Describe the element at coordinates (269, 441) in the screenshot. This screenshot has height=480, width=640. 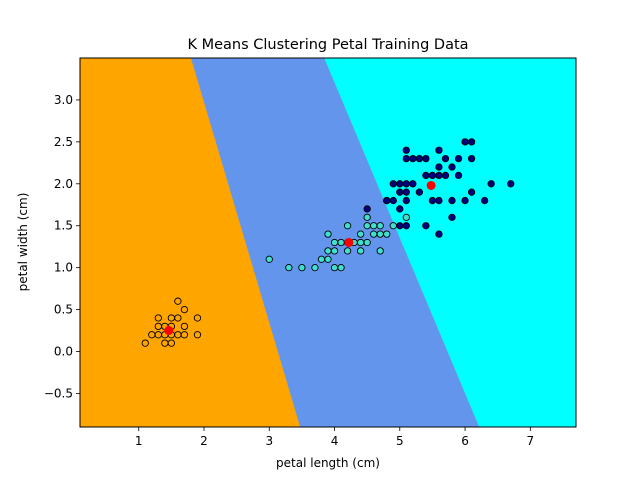
I see `x-tick-label: 3` at that location.